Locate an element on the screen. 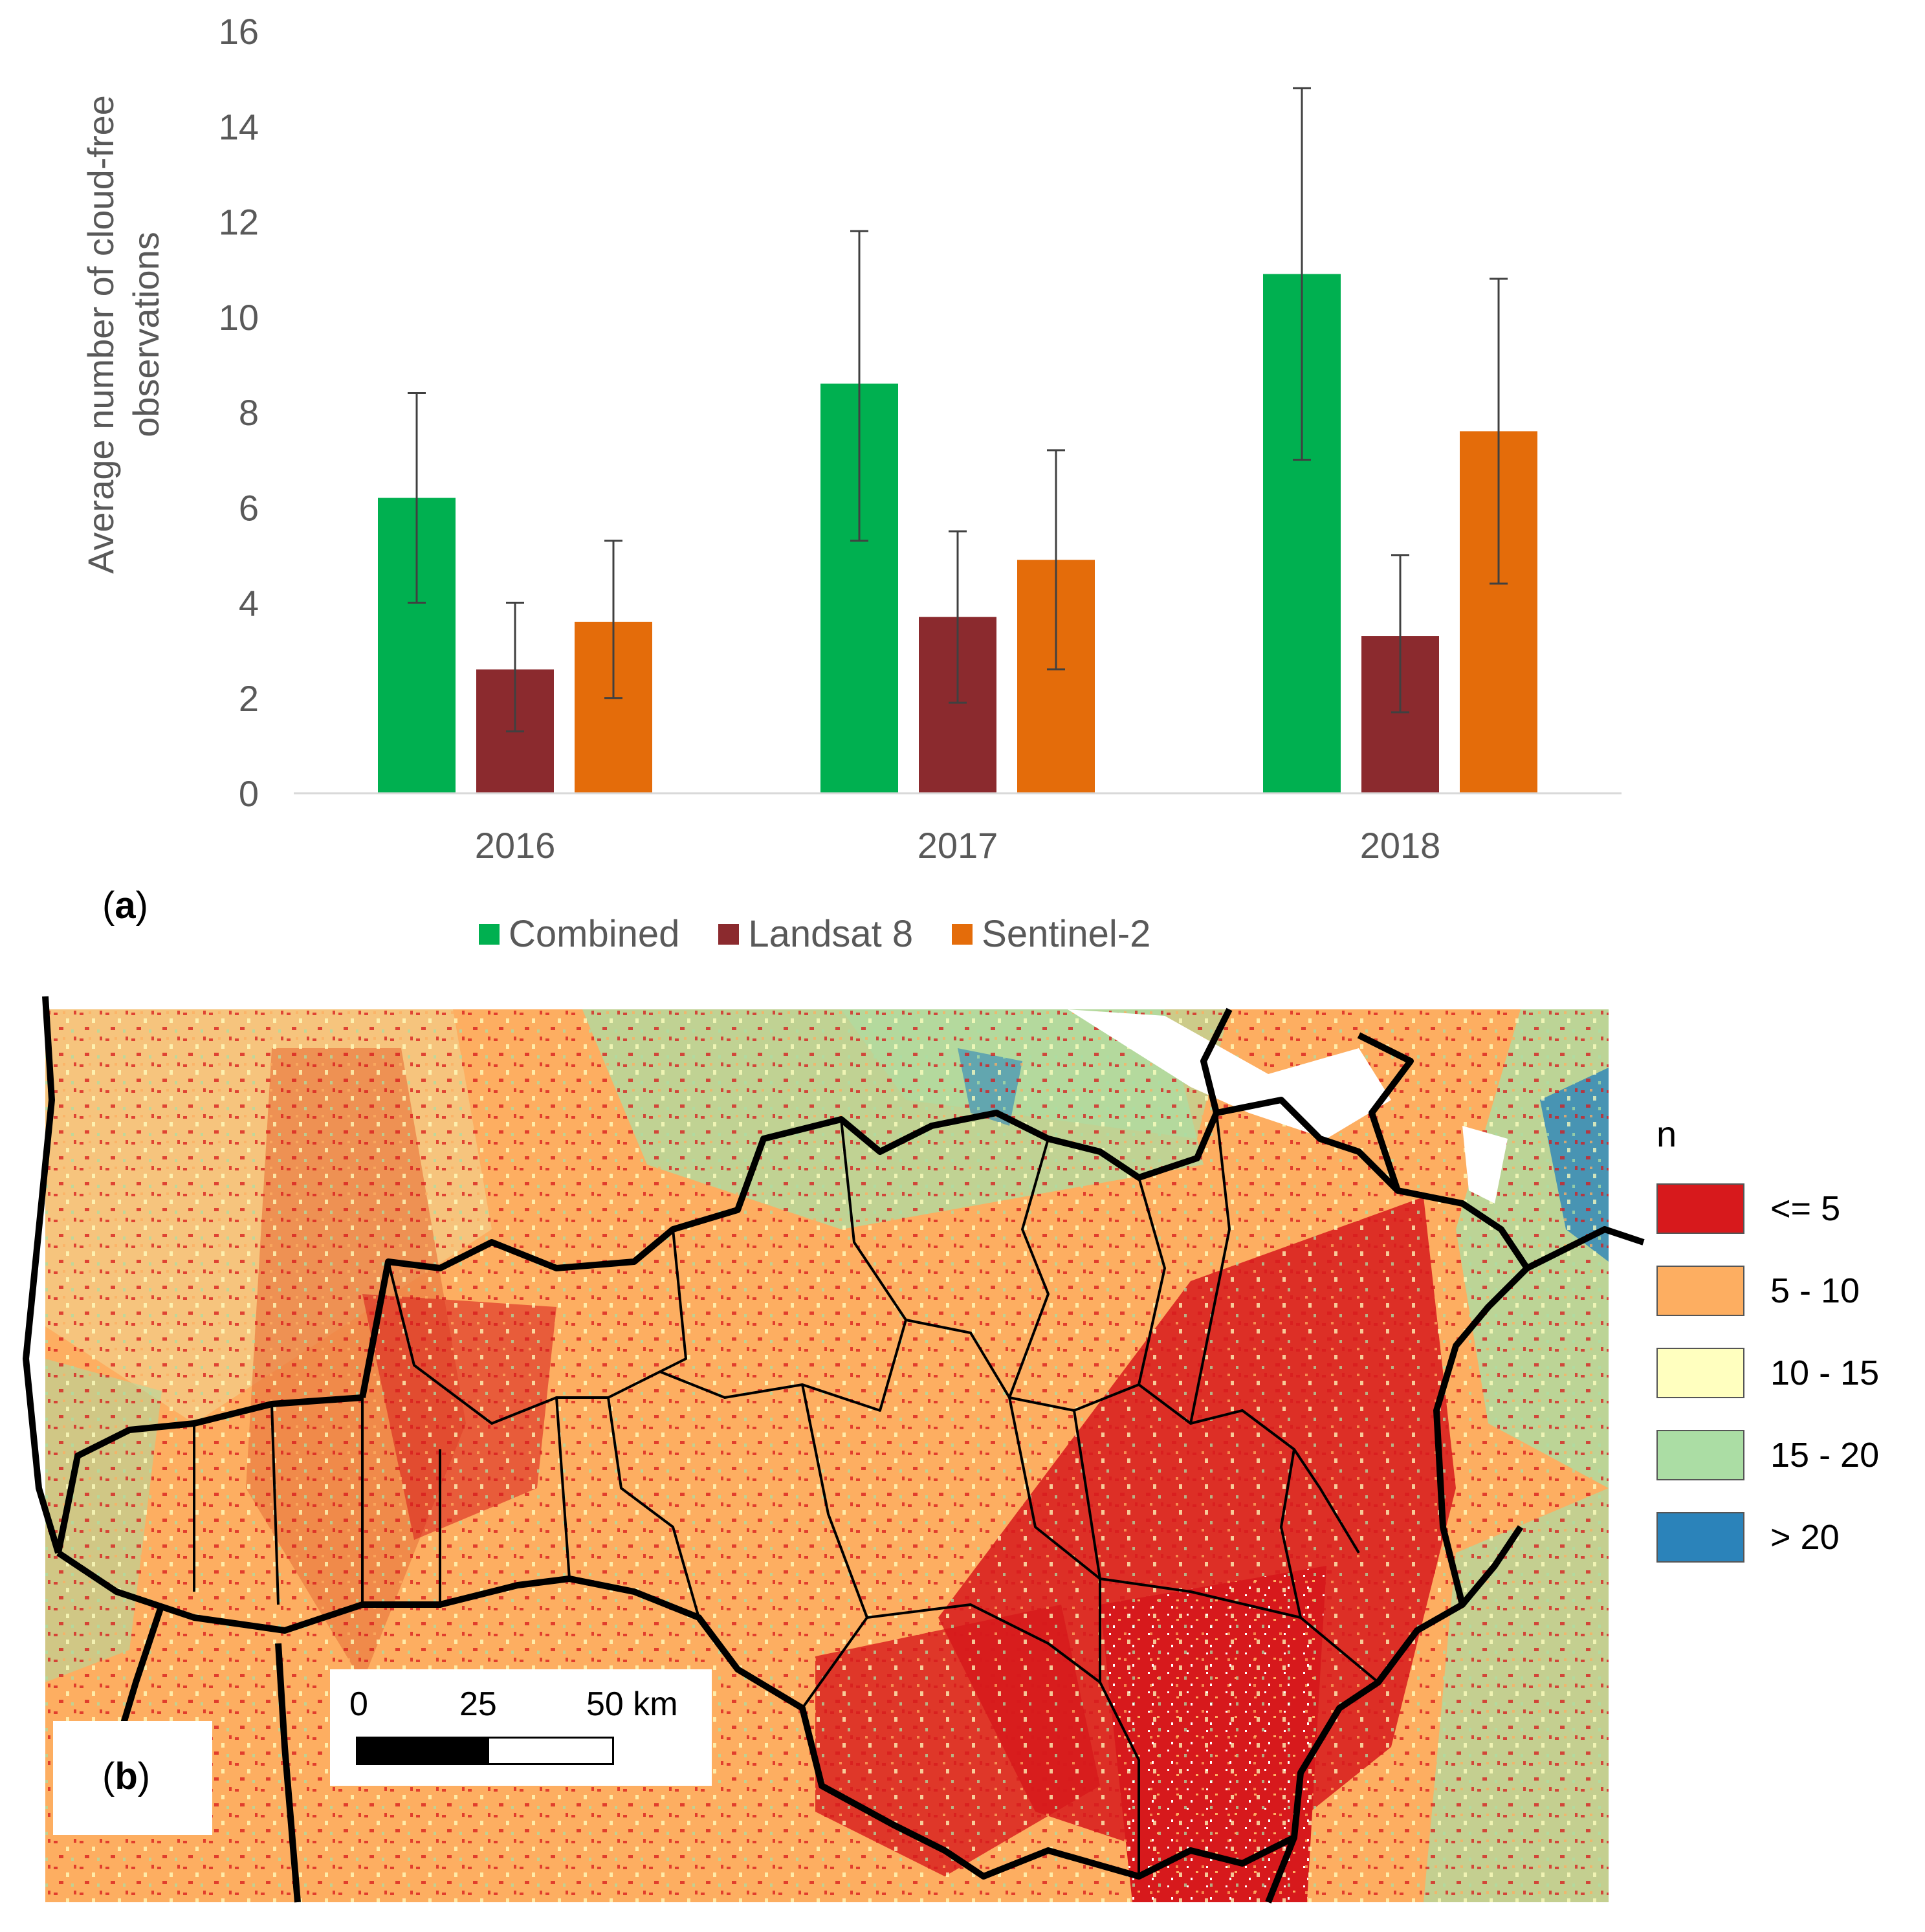 The image size is (1925, 1932). panel-label-b-box is located at coordinates (132, 1778).